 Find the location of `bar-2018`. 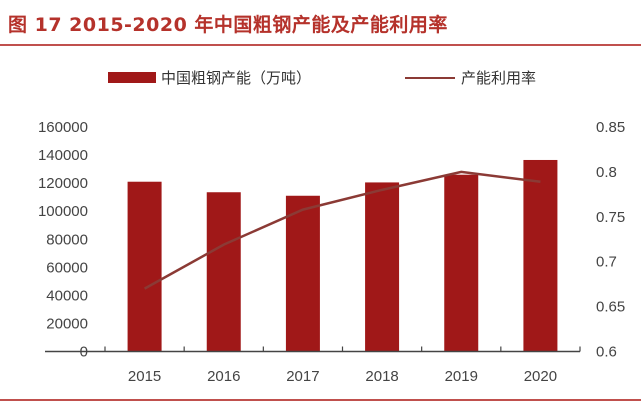

bar-2018 is located at coordinates (382, 267).